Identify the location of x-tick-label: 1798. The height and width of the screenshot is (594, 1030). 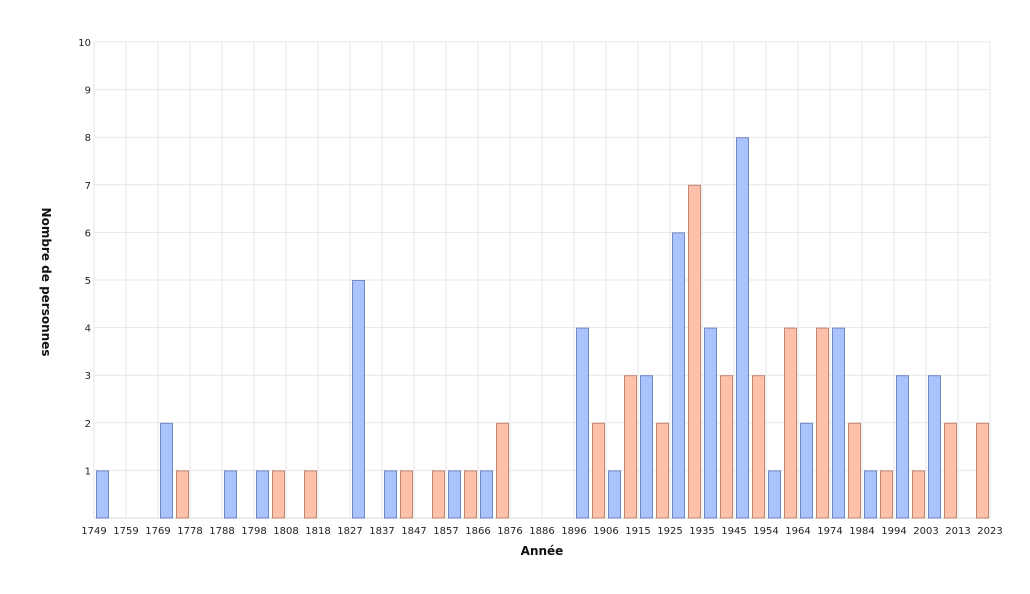
(253, 531).